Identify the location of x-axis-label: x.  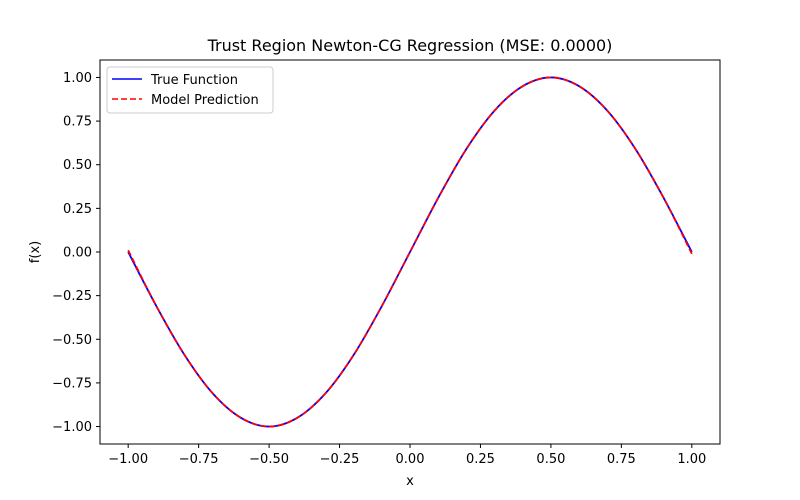
(410, 481).